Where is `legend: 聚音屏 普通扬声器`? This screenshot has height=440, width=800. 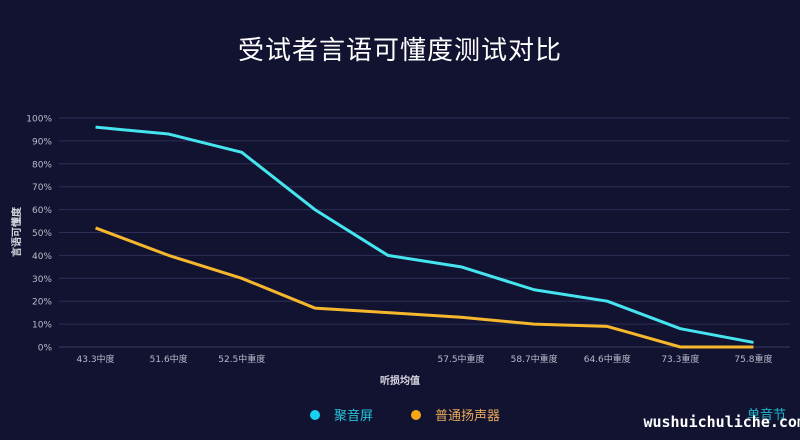 legend: 聚音屏 普通扬声器 is located at coordinates (405, 414).